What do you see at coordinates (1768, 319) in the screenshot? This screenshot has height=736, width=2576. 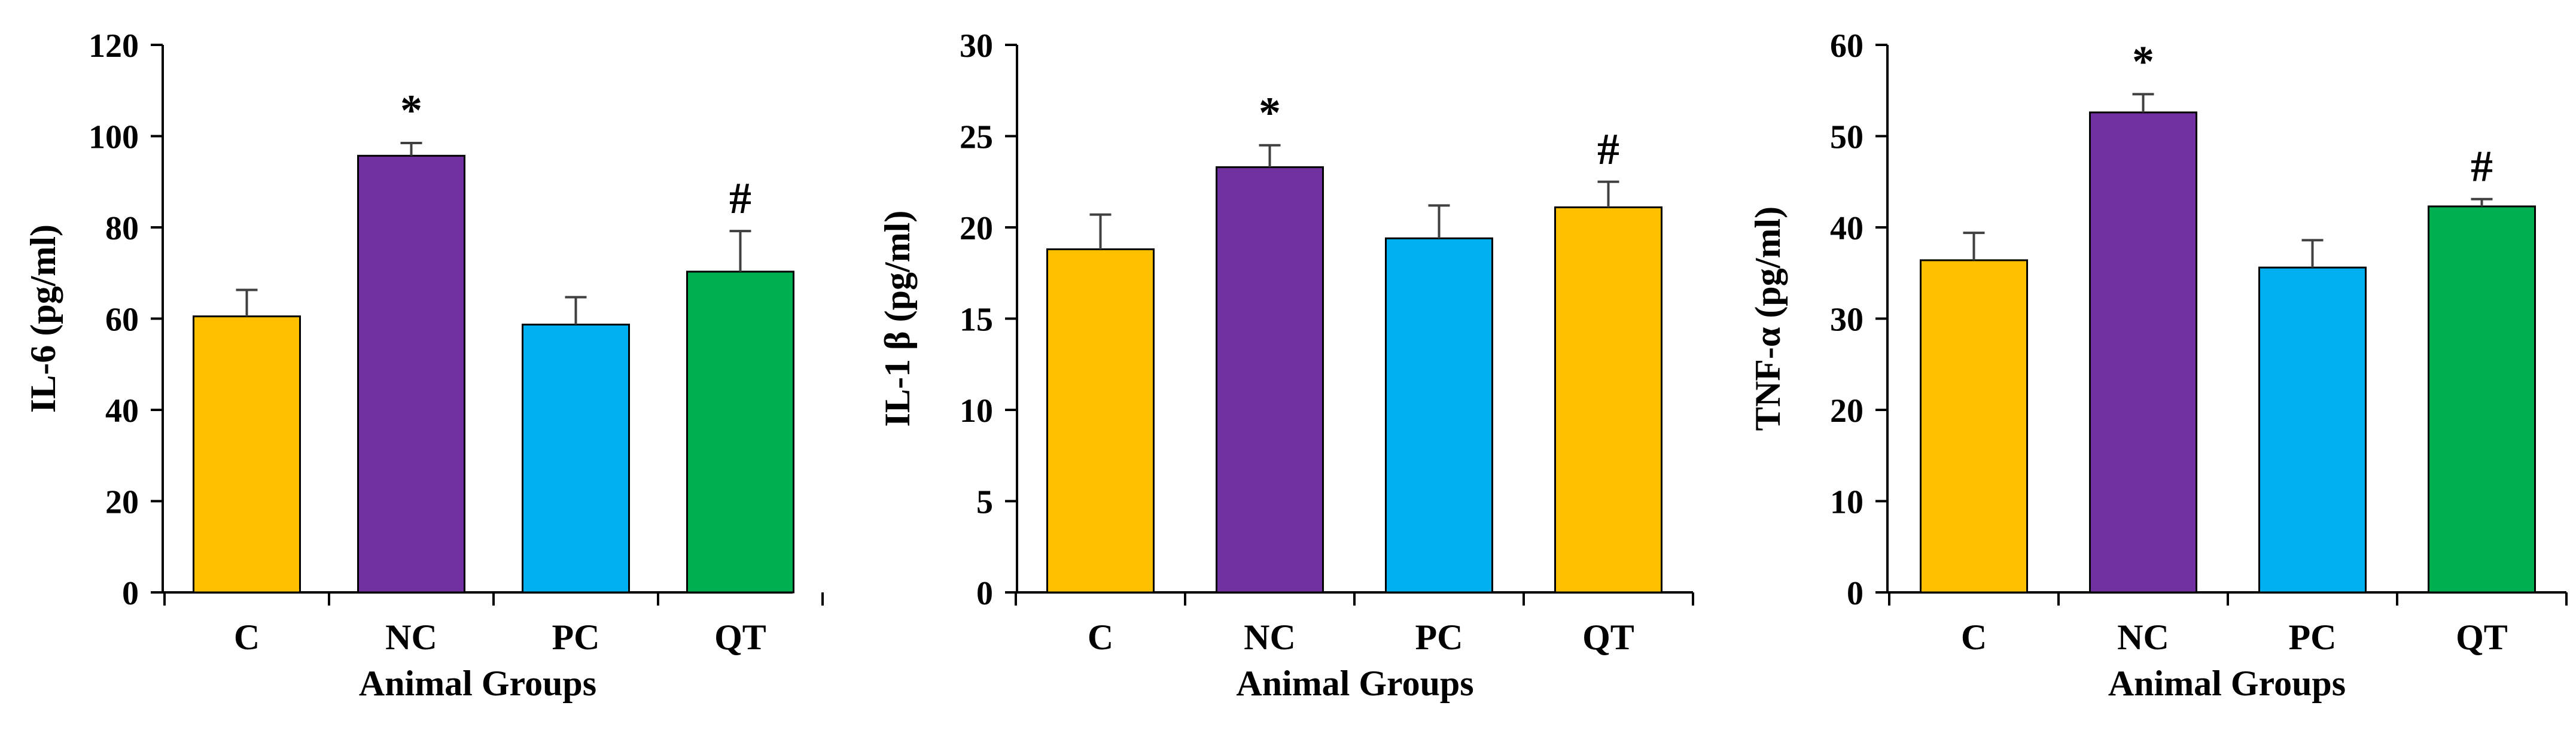 I see `y-axis-title: TNF-α (pg/ml)` at bounding box center [1768, 319].